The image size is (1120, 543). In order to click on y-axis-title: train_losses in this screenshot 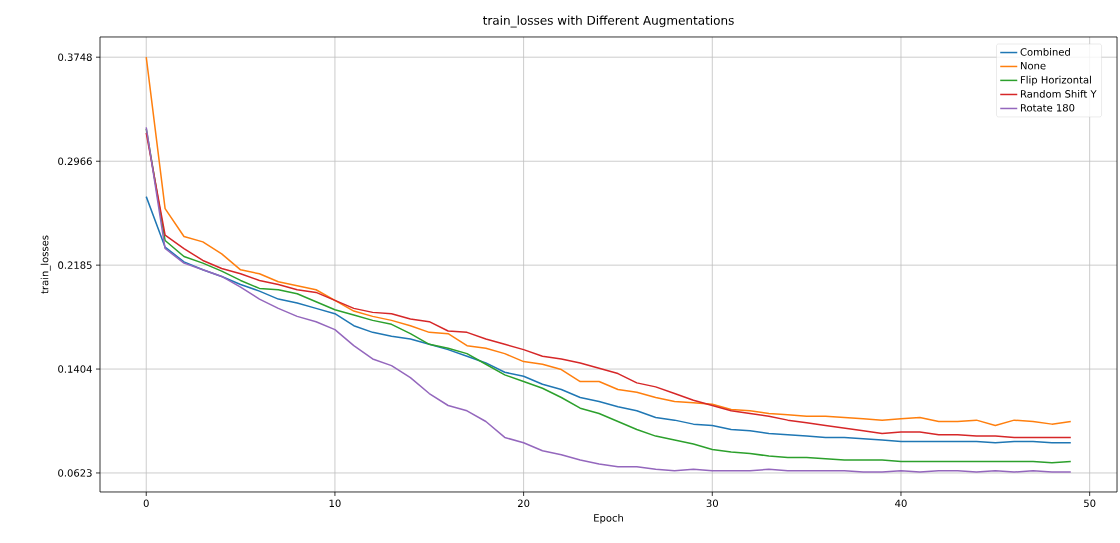, I will do `click(45, 264)`.